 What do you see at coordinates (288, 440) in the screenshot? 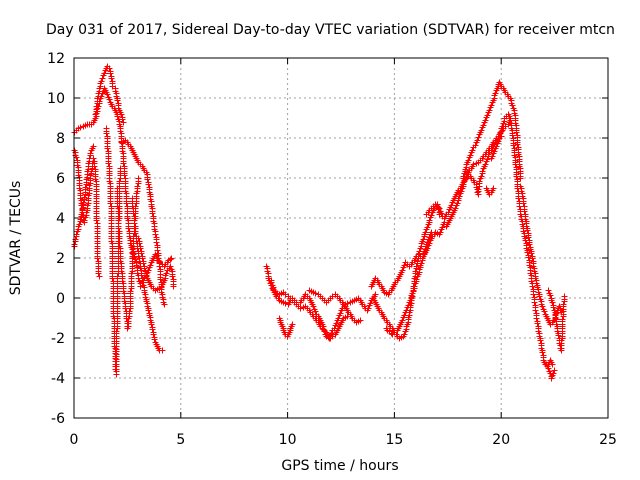
I see `x-tick-label: 10` at bounding box center [288, 440].